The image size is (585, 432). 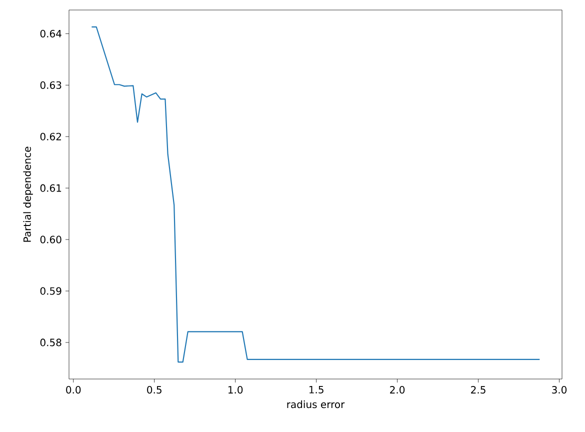 I want to click on y-tick-label: 0.61, so click(x=51, y=188).